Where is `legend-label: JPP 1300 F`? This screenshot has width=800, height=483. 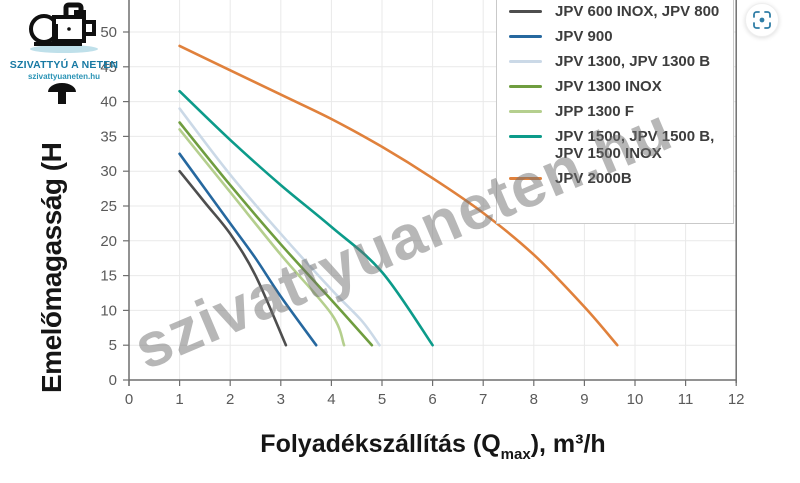 legend-label: JPP 1300 F is located at coordinates (594, 111).